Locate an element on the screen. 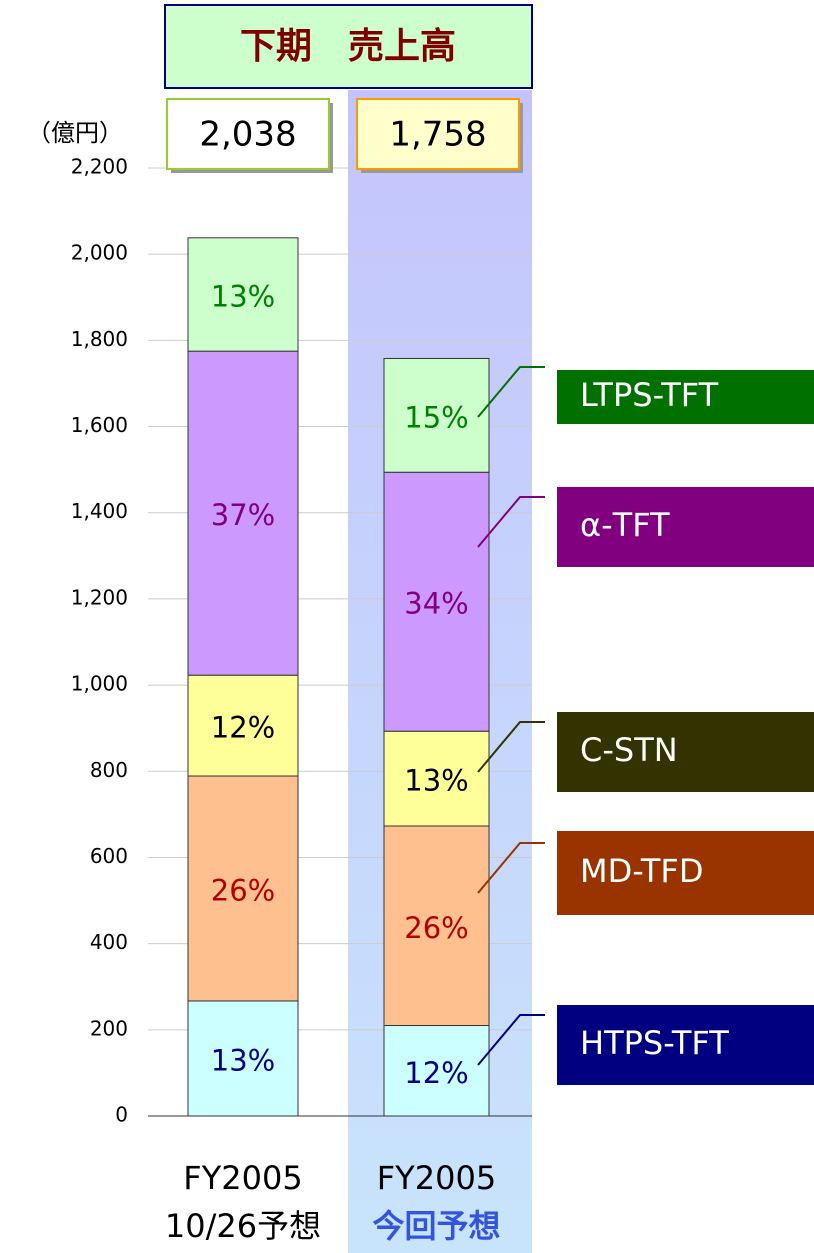  y-tick-label: 800 is located at coordinates (109, 770).